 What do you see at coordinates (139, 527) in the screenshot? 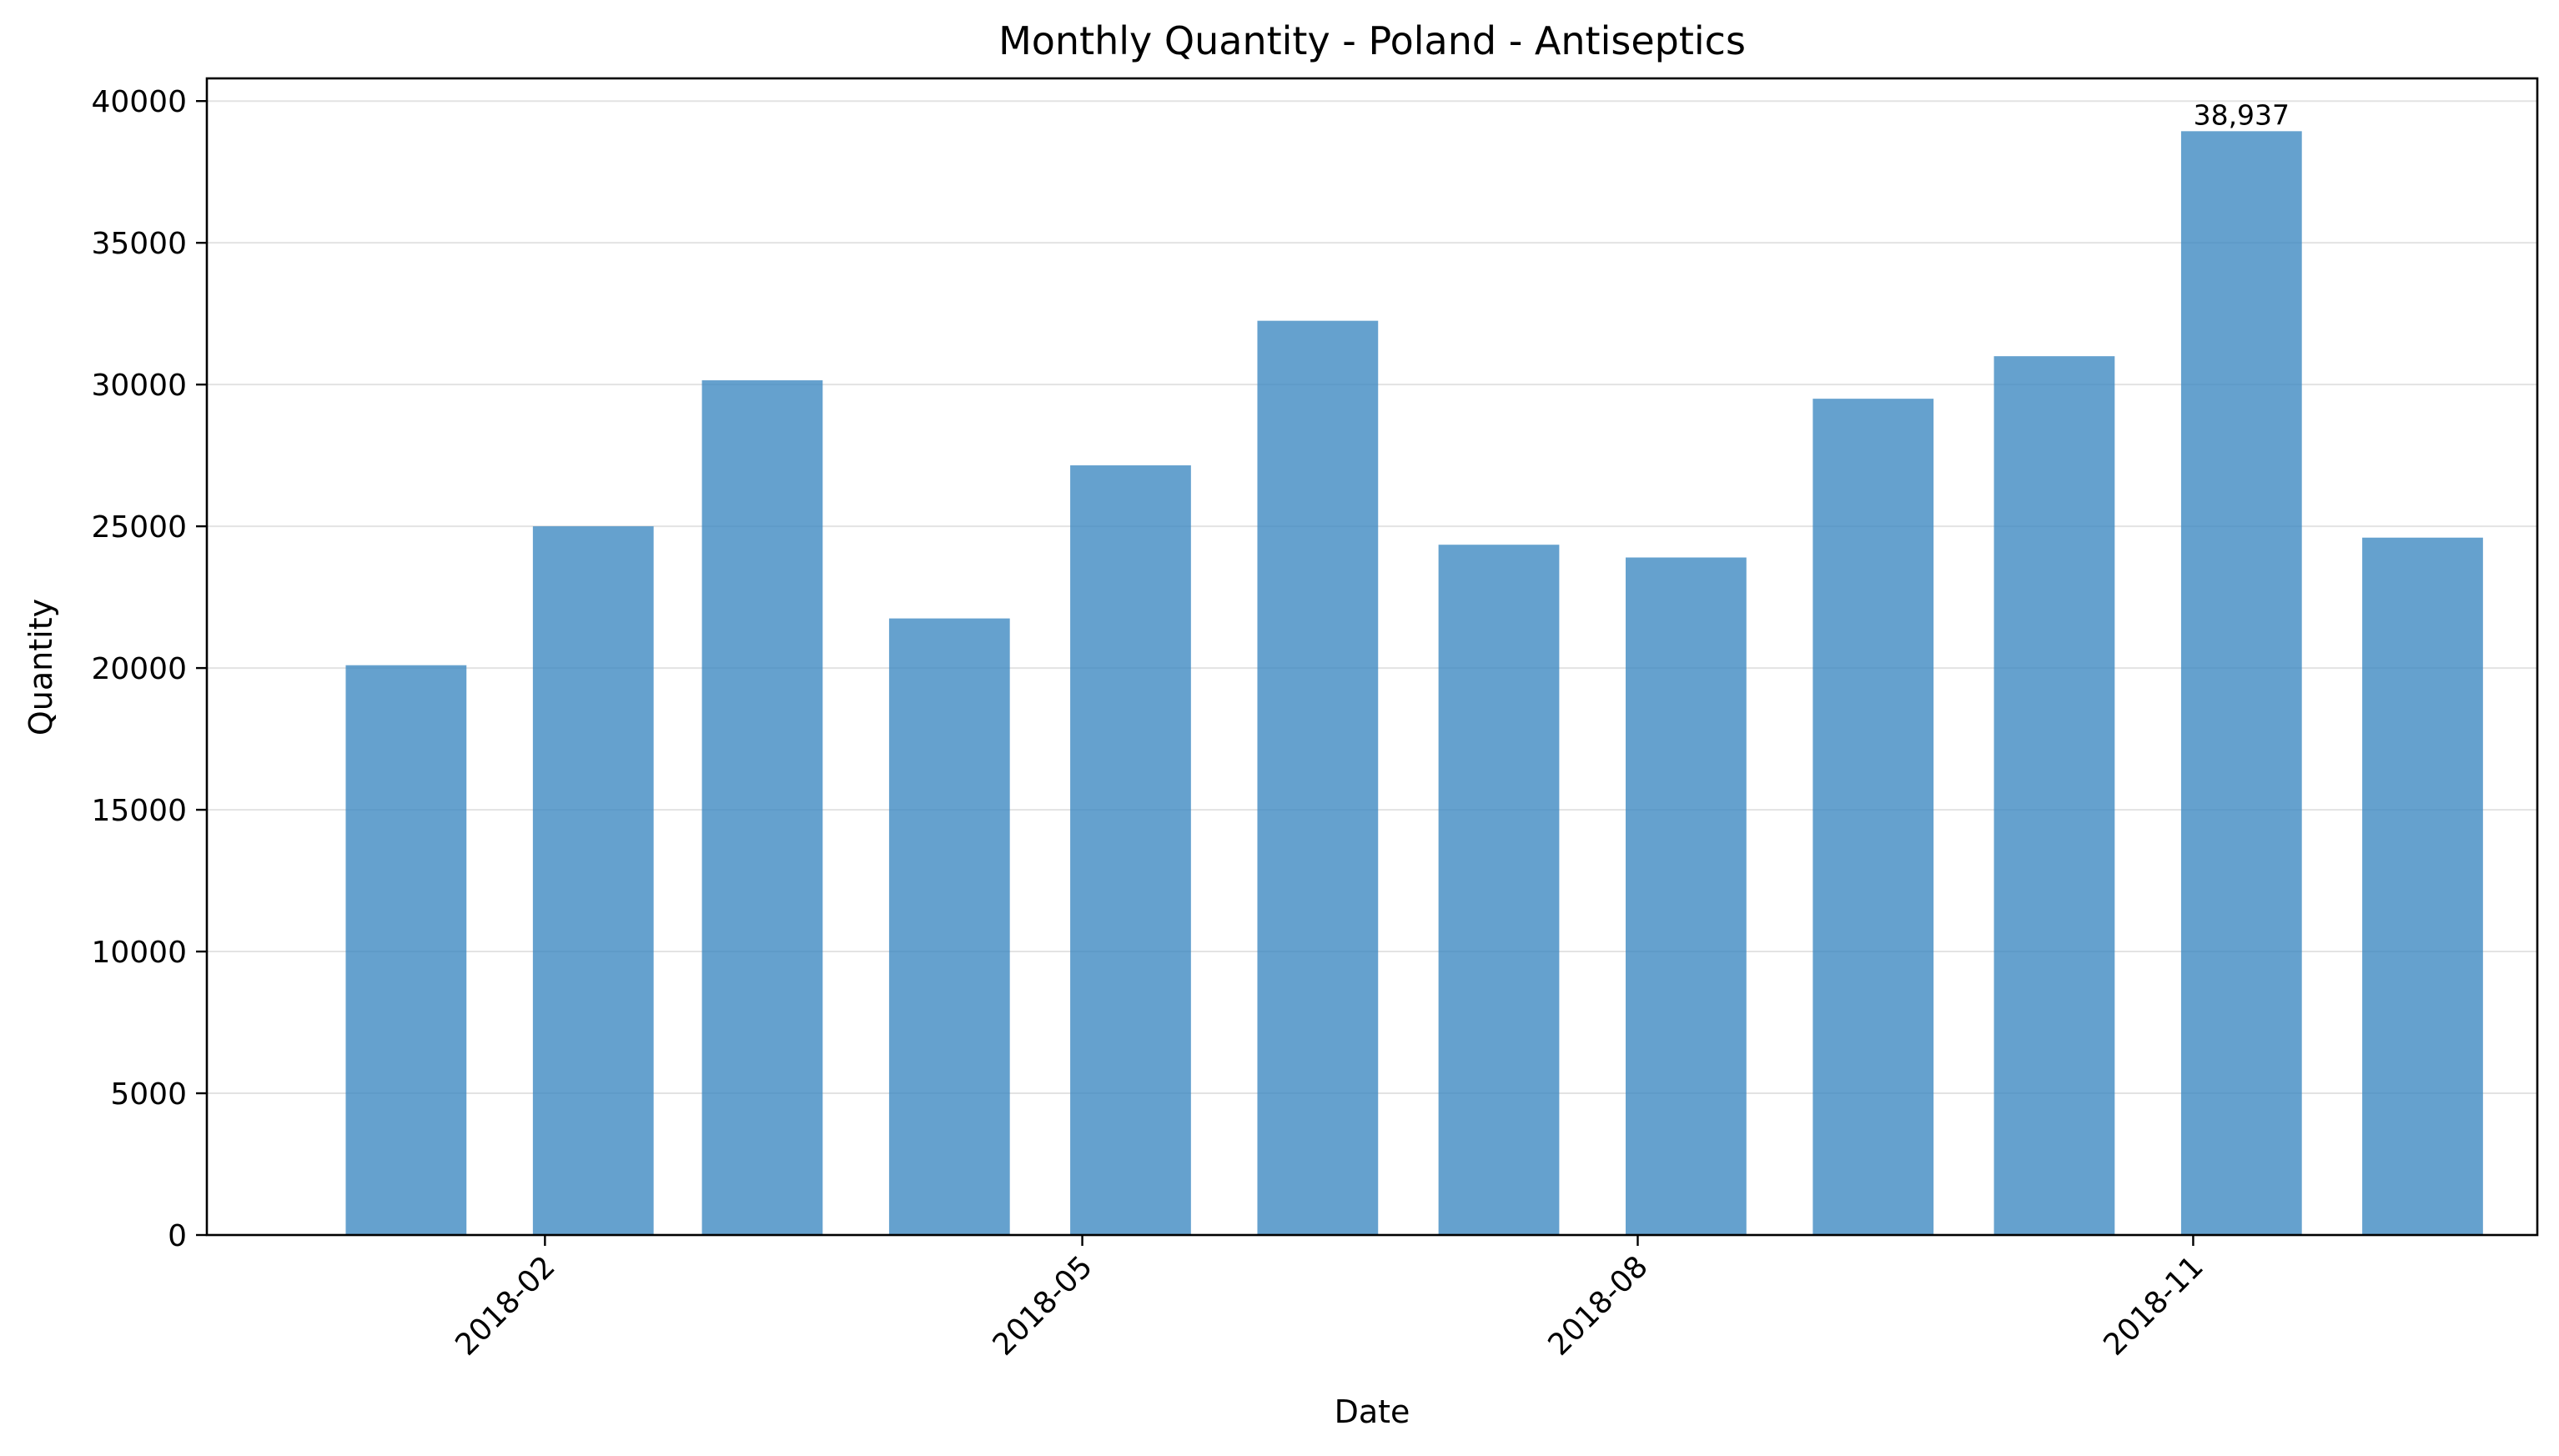
I see `y-tick-label: 25000` at bounding box center [139, 527].